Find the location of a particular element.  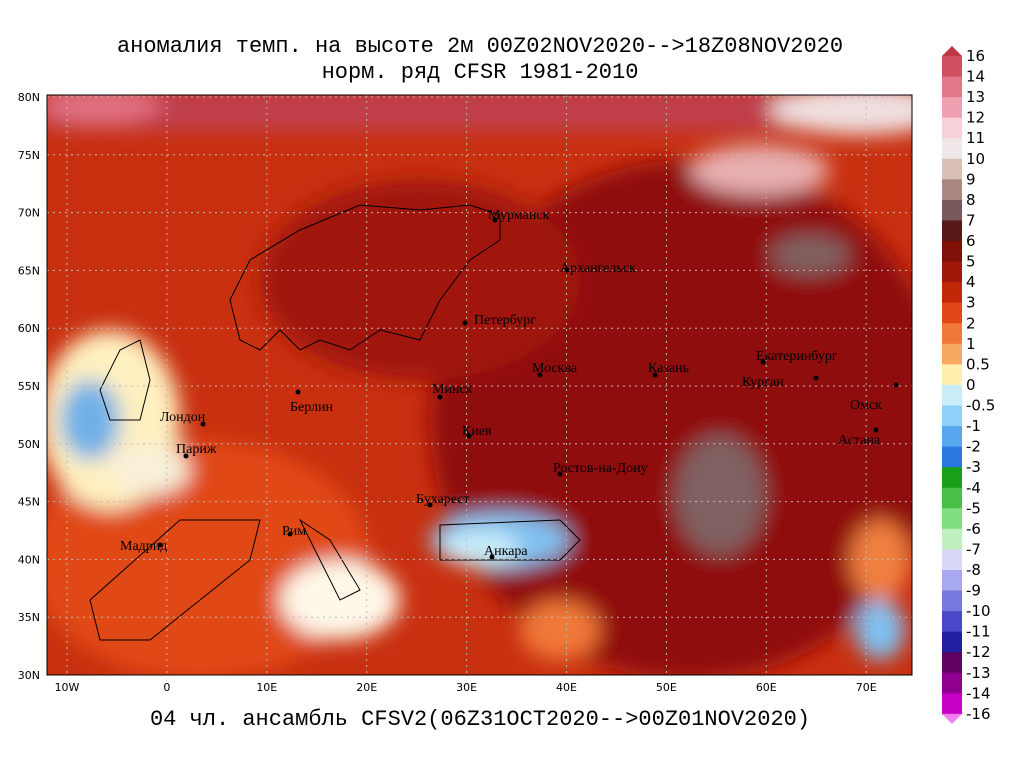

city-label: Архангельск is located at coordinates (598, 268).